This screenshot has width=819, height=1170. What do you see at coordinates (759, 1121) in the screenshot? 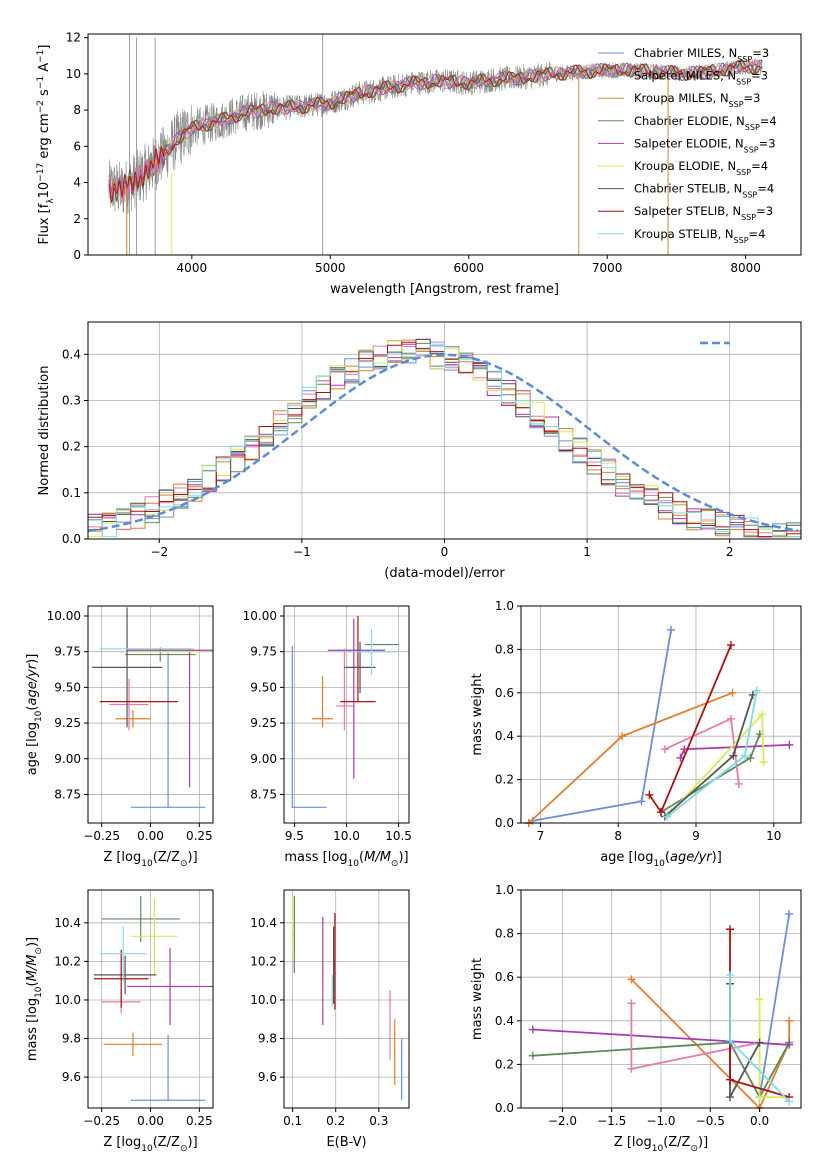
I see `x-tick-label: 0.0` at bounding box center [759, 1121].